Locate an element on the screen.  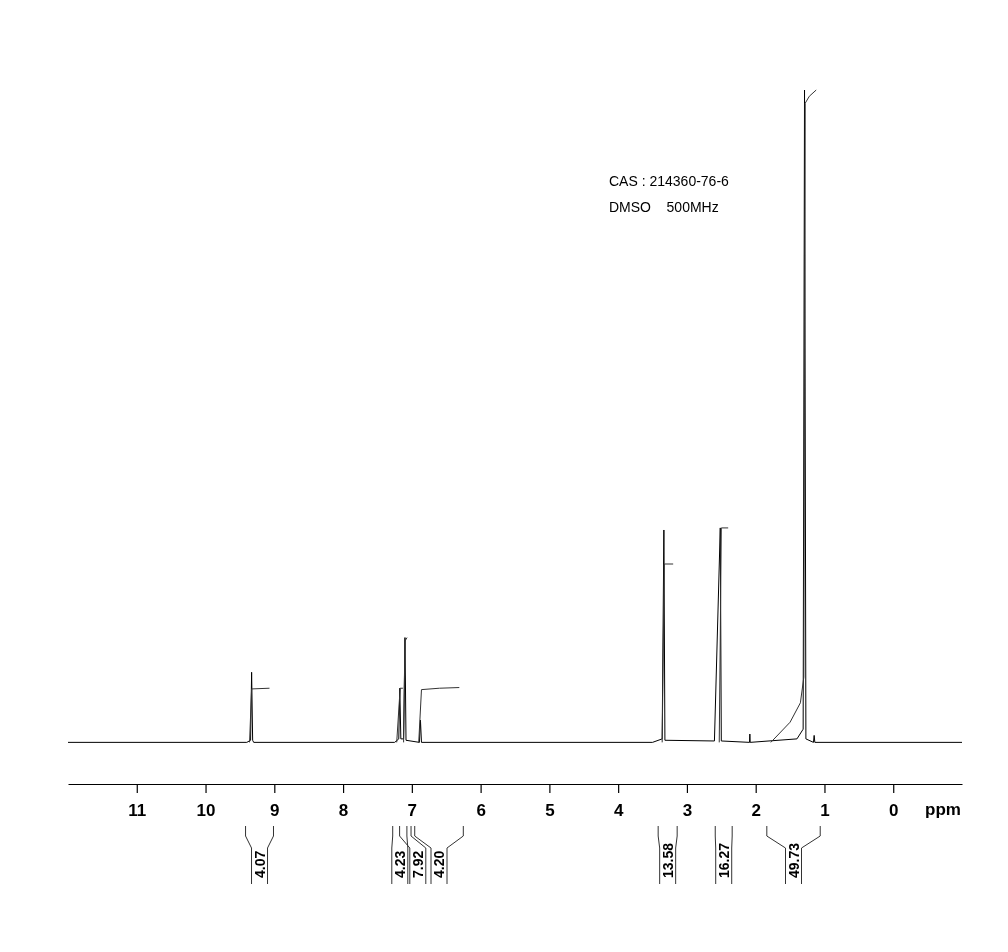
text: 4.07 is located at coordinates (259, 864).